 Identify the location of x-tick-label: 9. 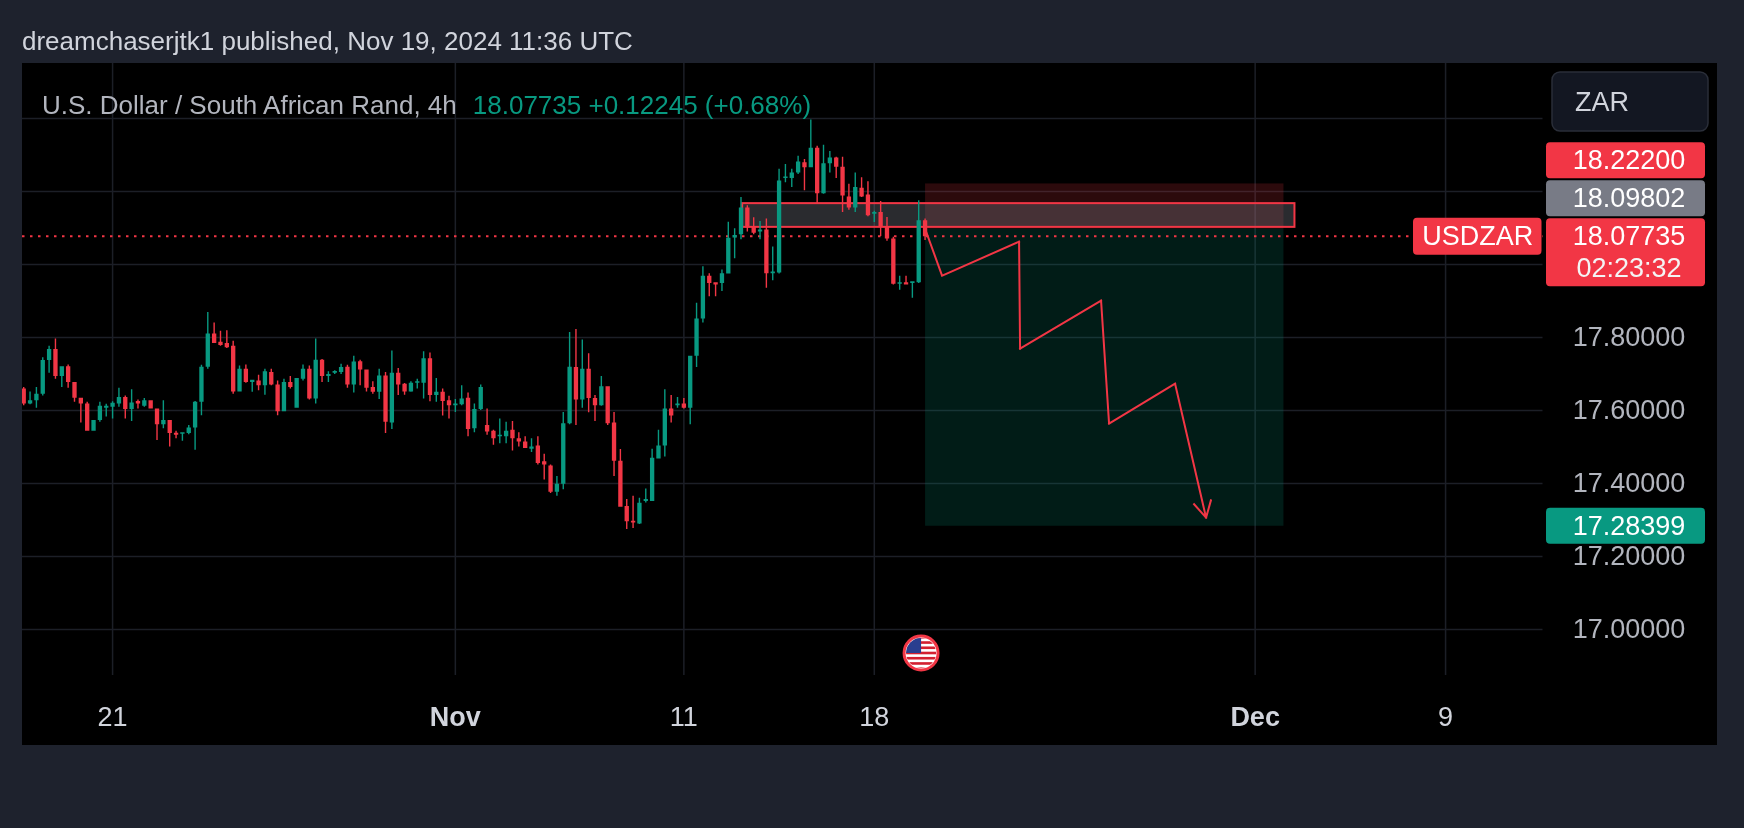
(1446, 717).